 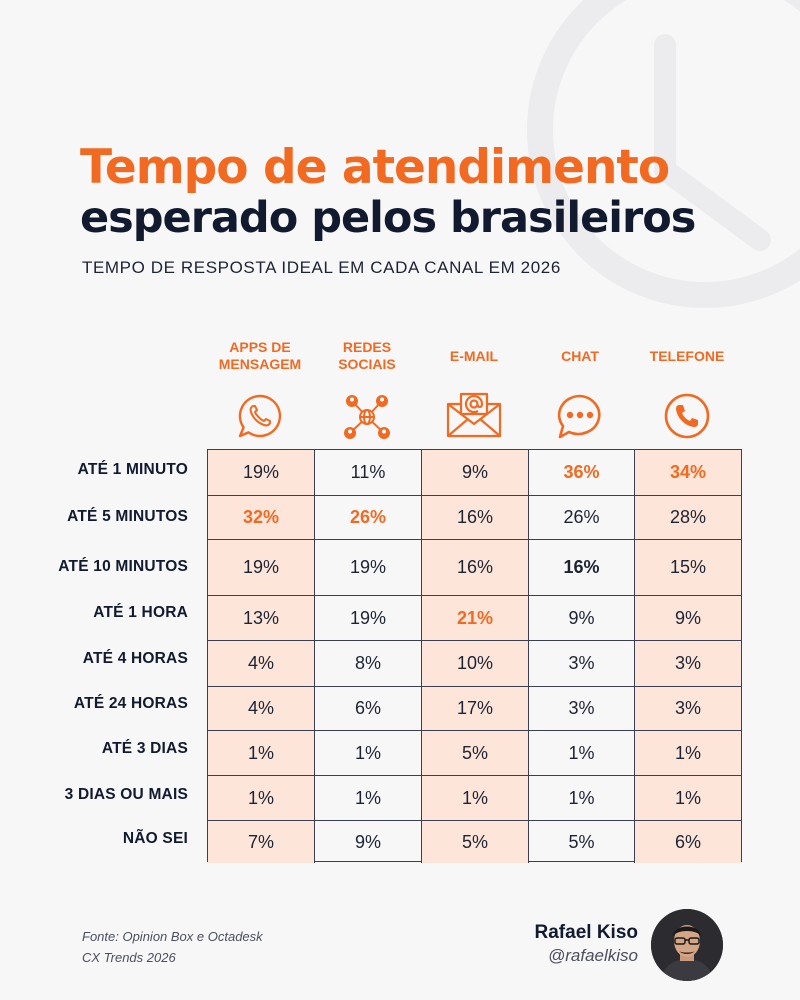 I want to click on column-label-line1: APPS DE, so click(x=260, y=347).